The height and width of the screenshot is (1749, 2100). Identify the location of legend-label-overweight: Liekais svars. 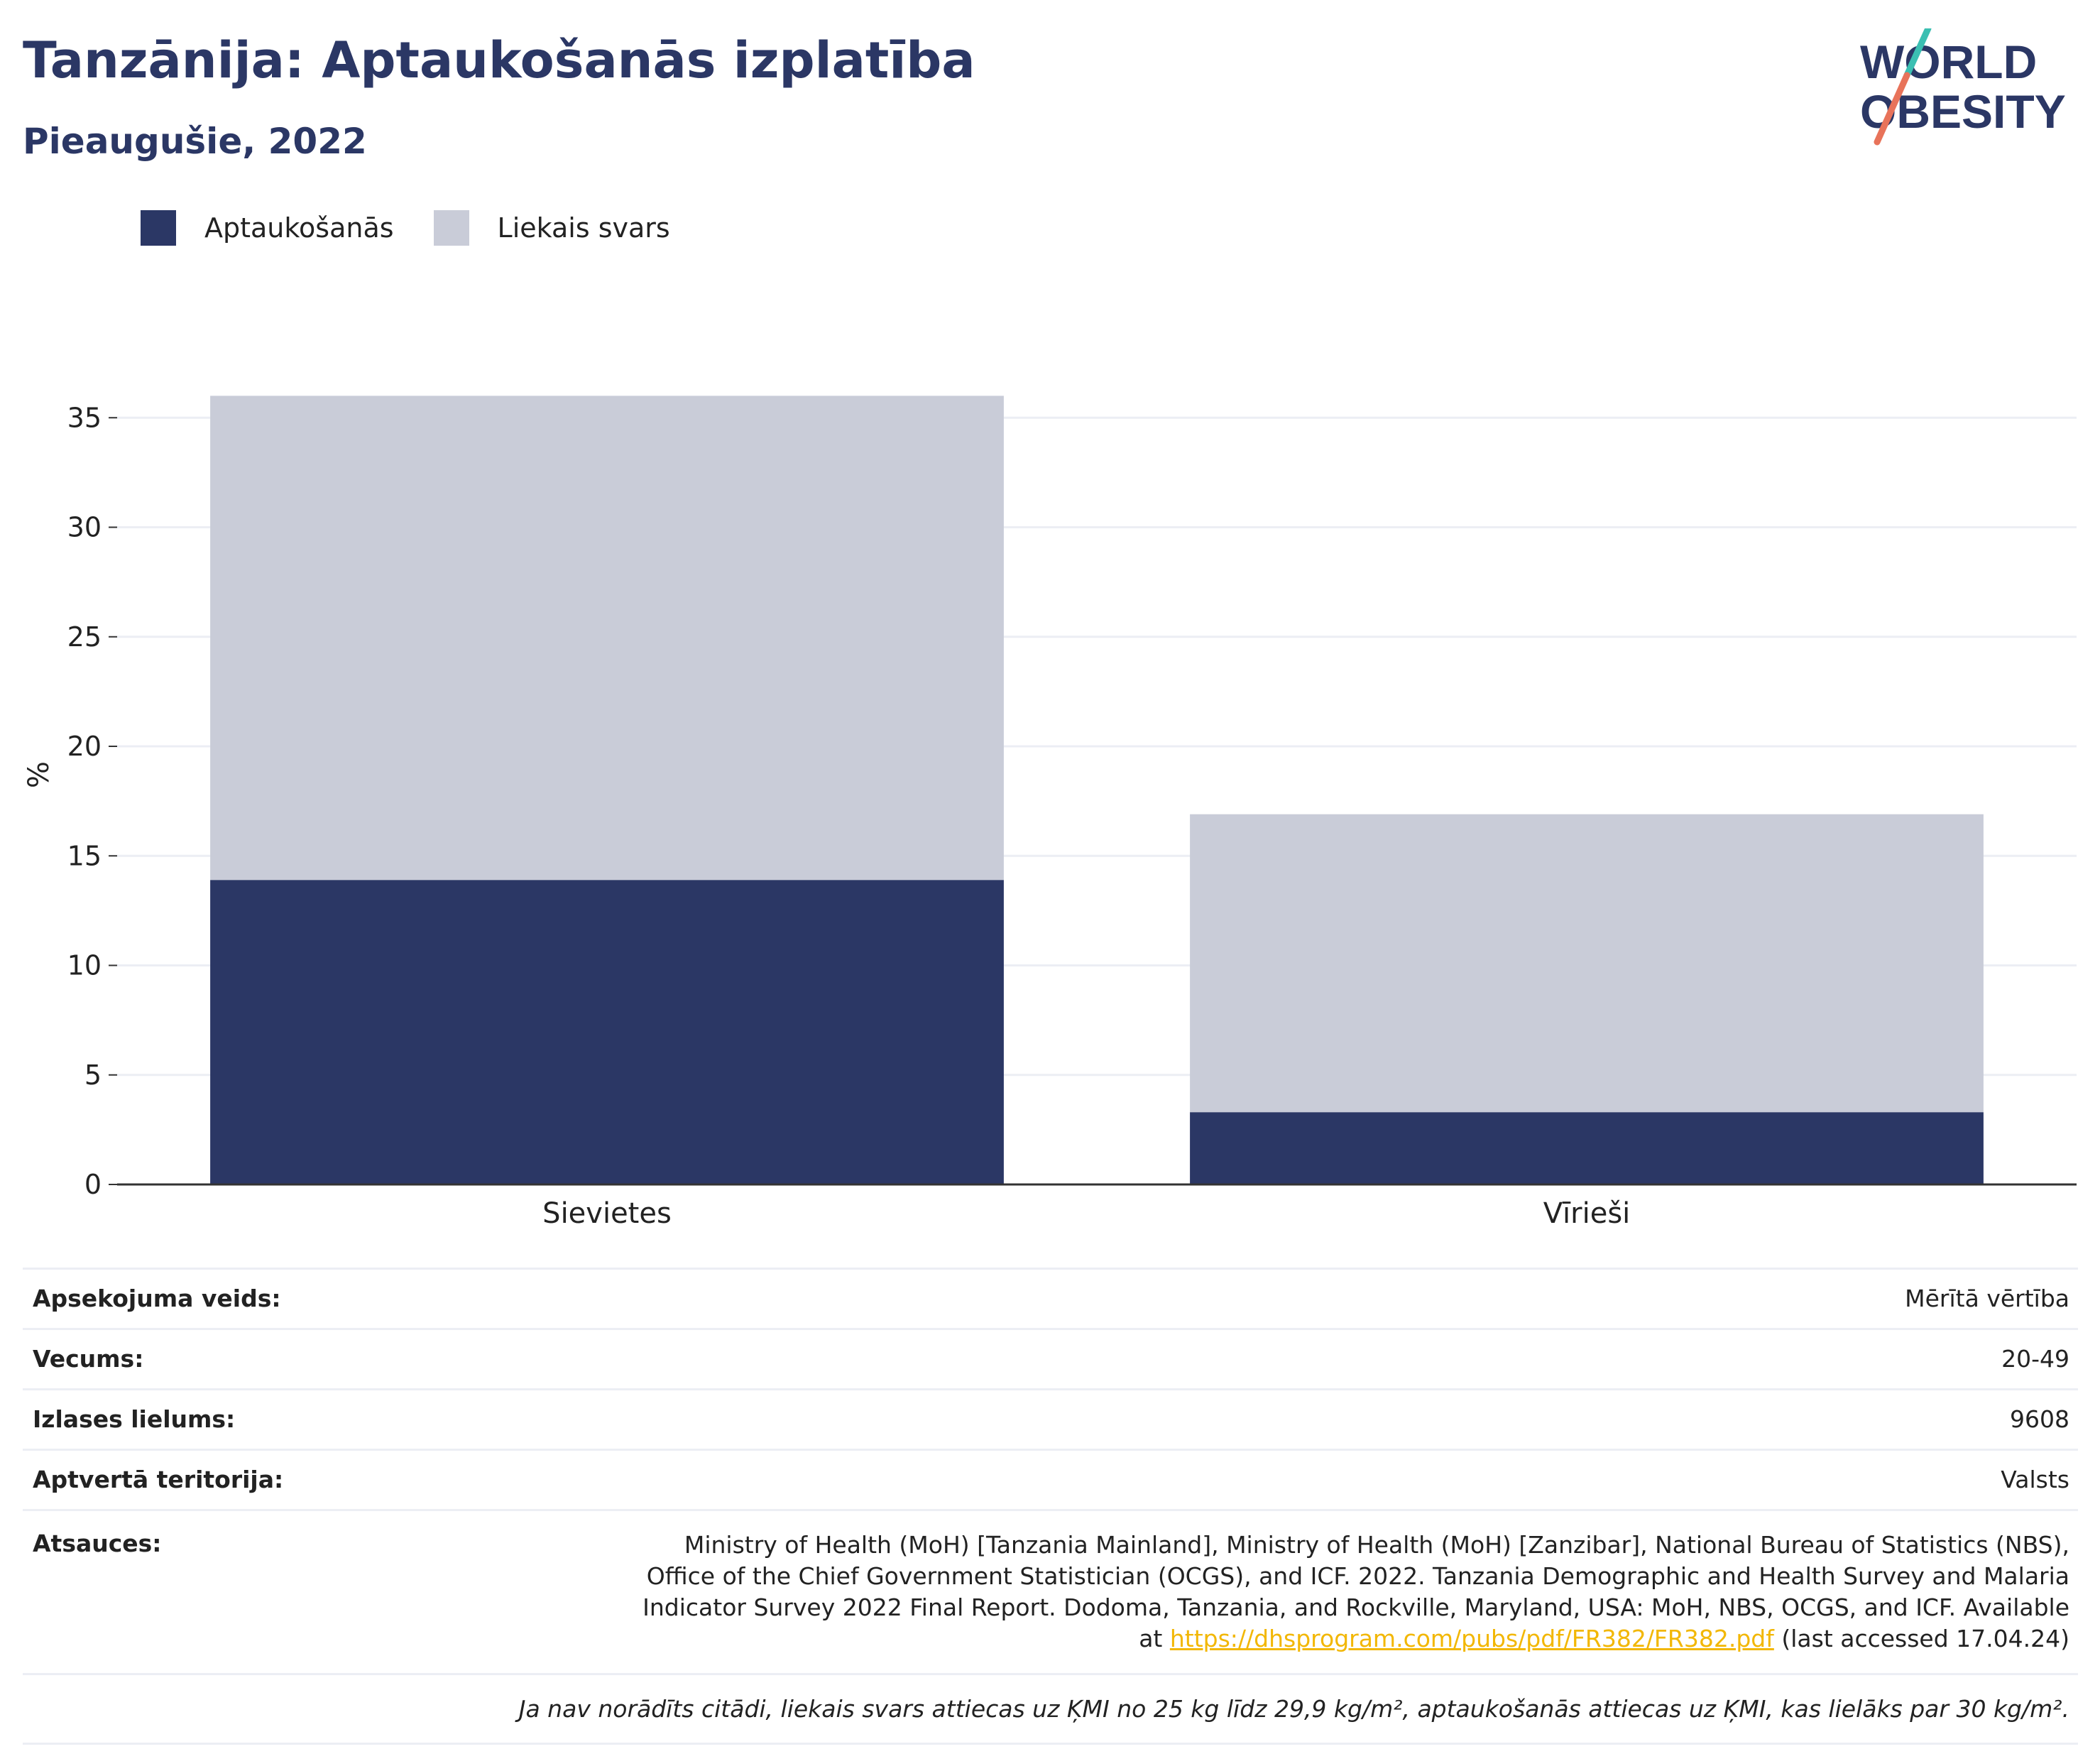
(583, 228).